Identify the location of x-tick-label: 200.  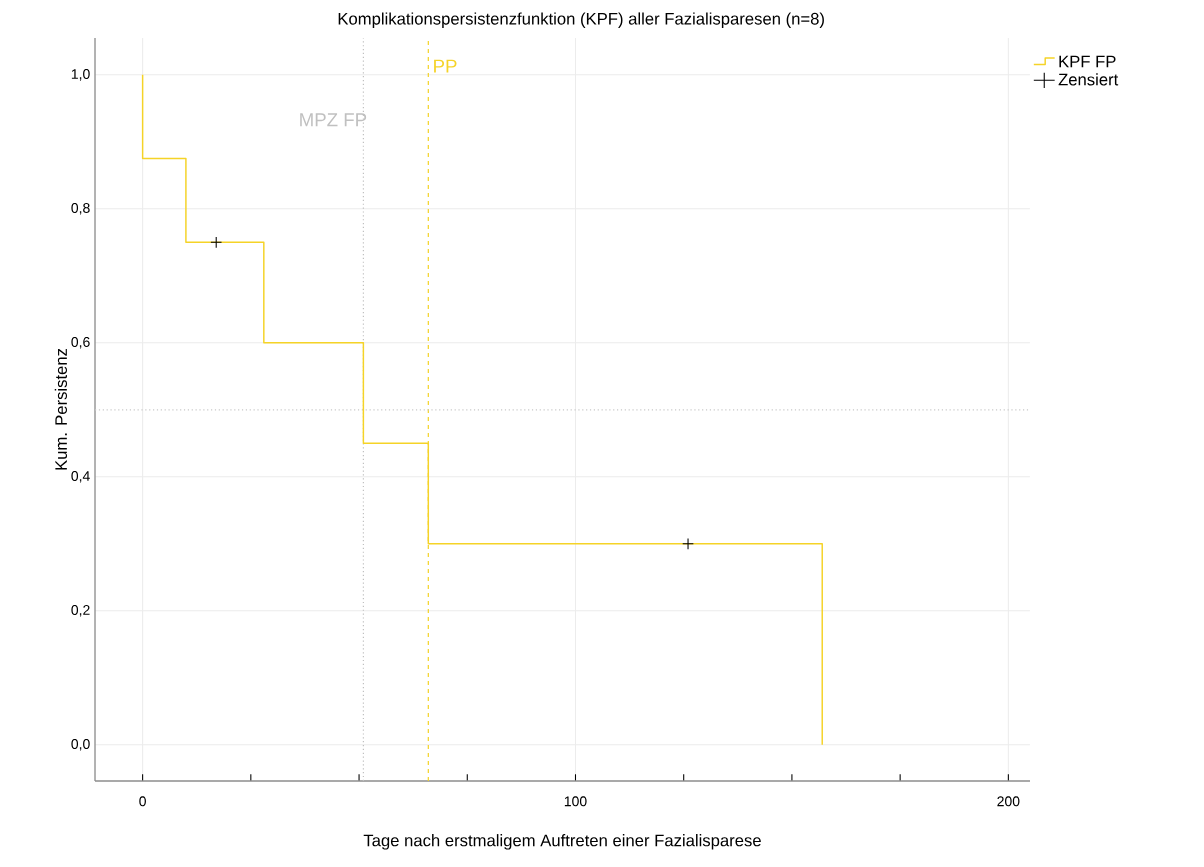
(1008, 801).